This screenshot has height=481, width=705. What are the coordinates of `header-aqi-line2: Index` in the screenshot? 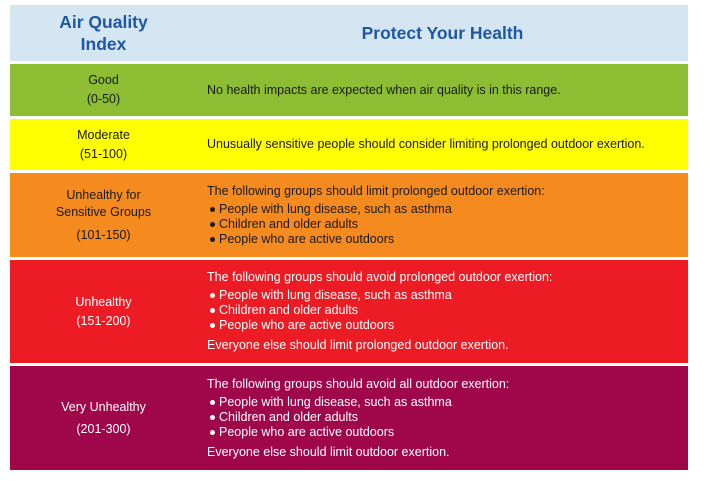 It's located at (103, 44).